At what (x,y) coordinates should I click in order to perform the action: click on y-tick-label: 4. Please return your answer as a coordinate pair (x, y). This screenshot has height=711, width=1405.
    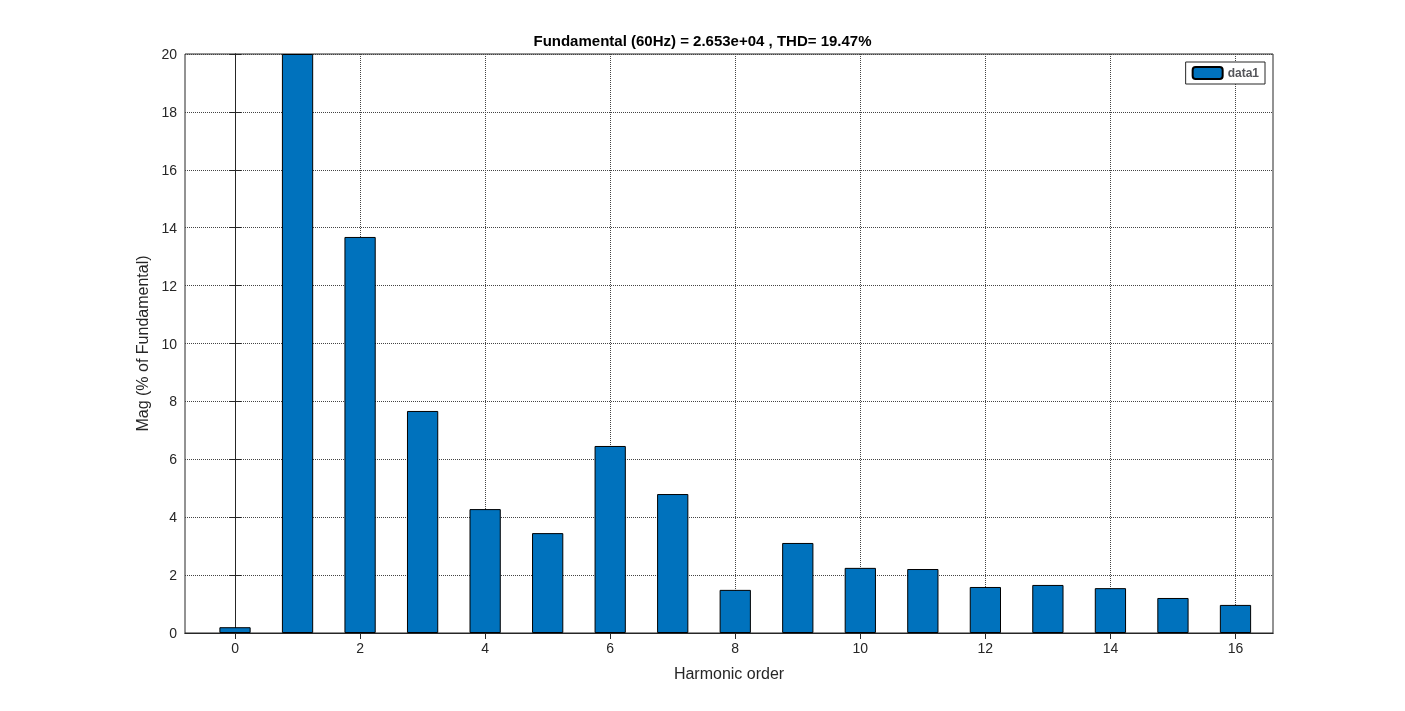
    Looking at the image, I should click on (173, 517).